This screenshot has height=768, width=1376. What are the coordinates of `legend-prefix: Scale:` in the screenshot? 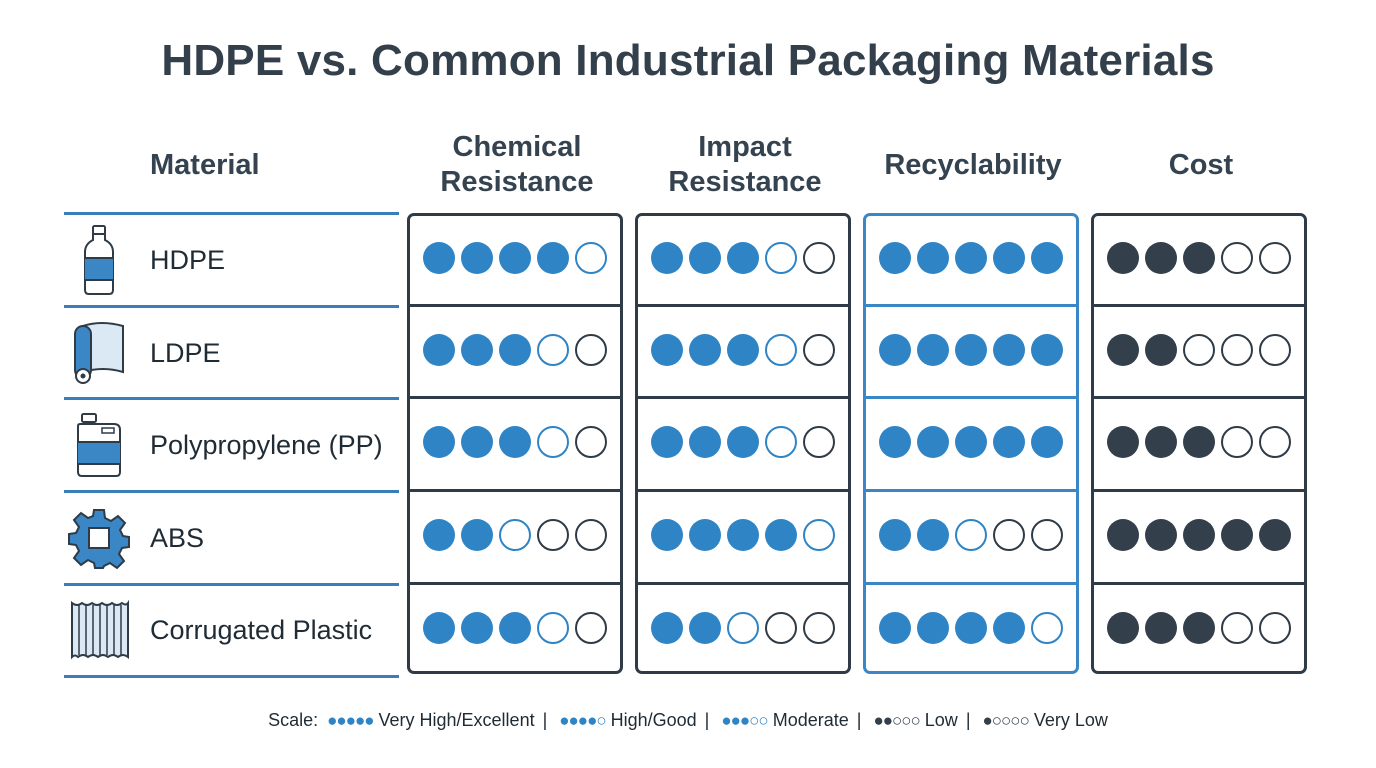 It's located at (293, 720).